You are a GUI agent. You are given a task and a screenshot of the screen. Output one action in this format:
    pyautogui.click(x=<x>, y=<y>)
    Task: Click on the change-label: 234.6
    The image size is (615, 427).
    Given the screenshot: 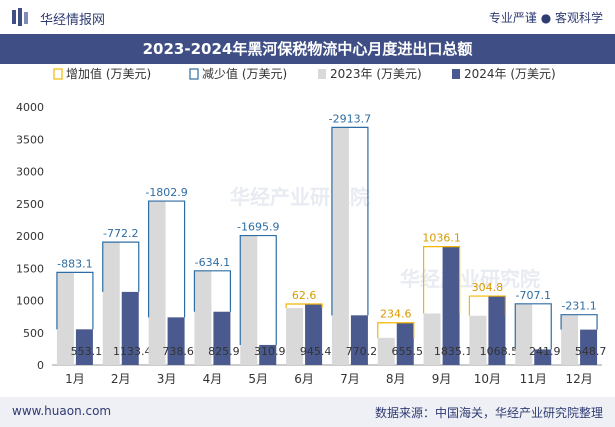 What is the action you would take?
    pyautogui.click(x=396, y=314)
    